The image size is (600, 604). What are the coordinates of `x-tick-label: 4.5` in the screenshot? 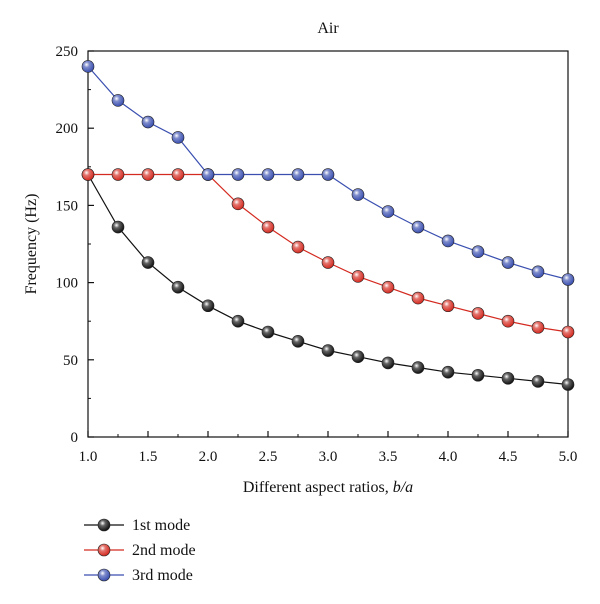 It's located at (508, 457).